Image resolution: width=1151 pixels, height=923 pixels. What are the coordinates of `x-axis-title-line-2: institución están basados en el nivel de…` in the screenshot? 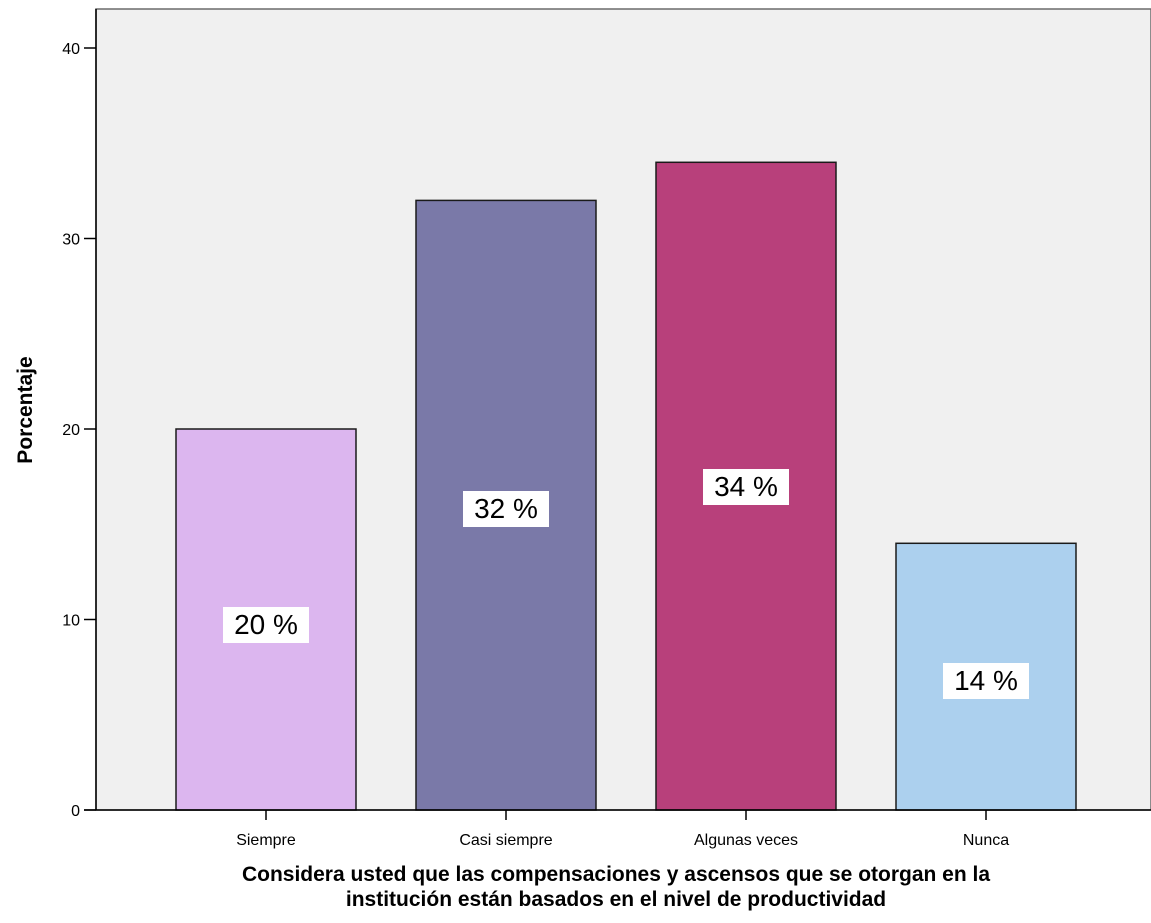 It's located at (616, 899).